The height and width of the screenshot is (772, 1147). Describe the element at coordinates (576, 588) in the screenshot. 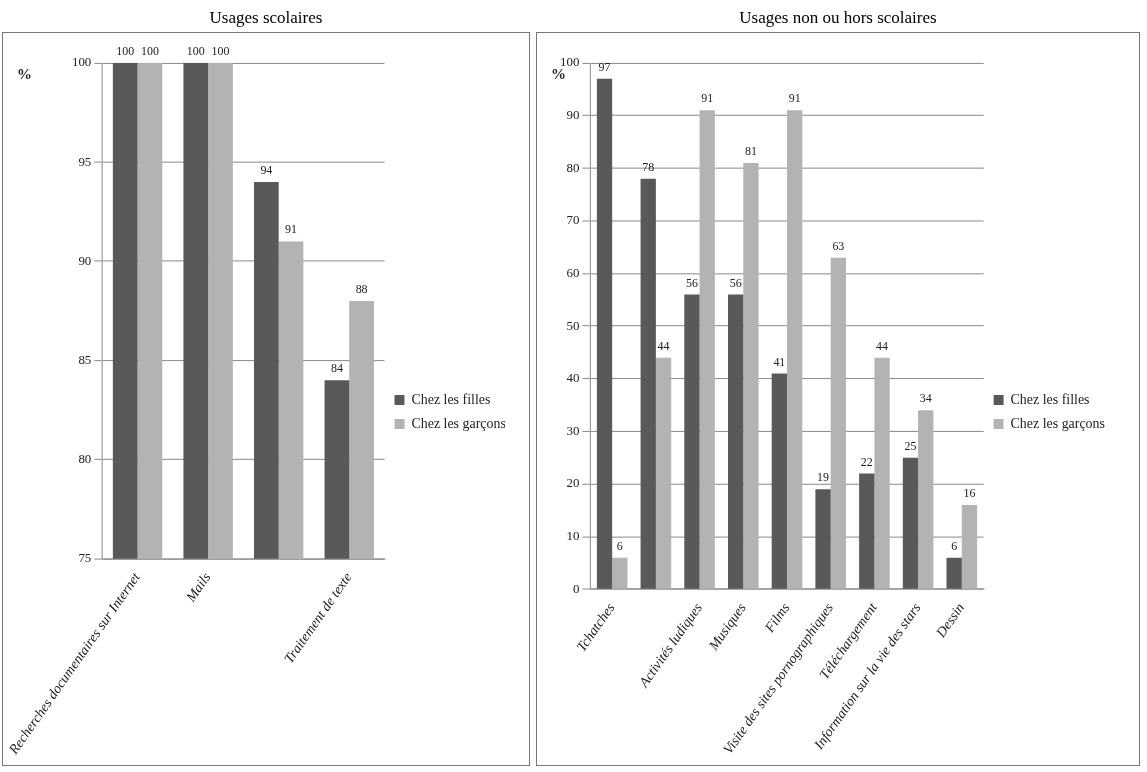

I see `y-tick-label: 0` at that location.